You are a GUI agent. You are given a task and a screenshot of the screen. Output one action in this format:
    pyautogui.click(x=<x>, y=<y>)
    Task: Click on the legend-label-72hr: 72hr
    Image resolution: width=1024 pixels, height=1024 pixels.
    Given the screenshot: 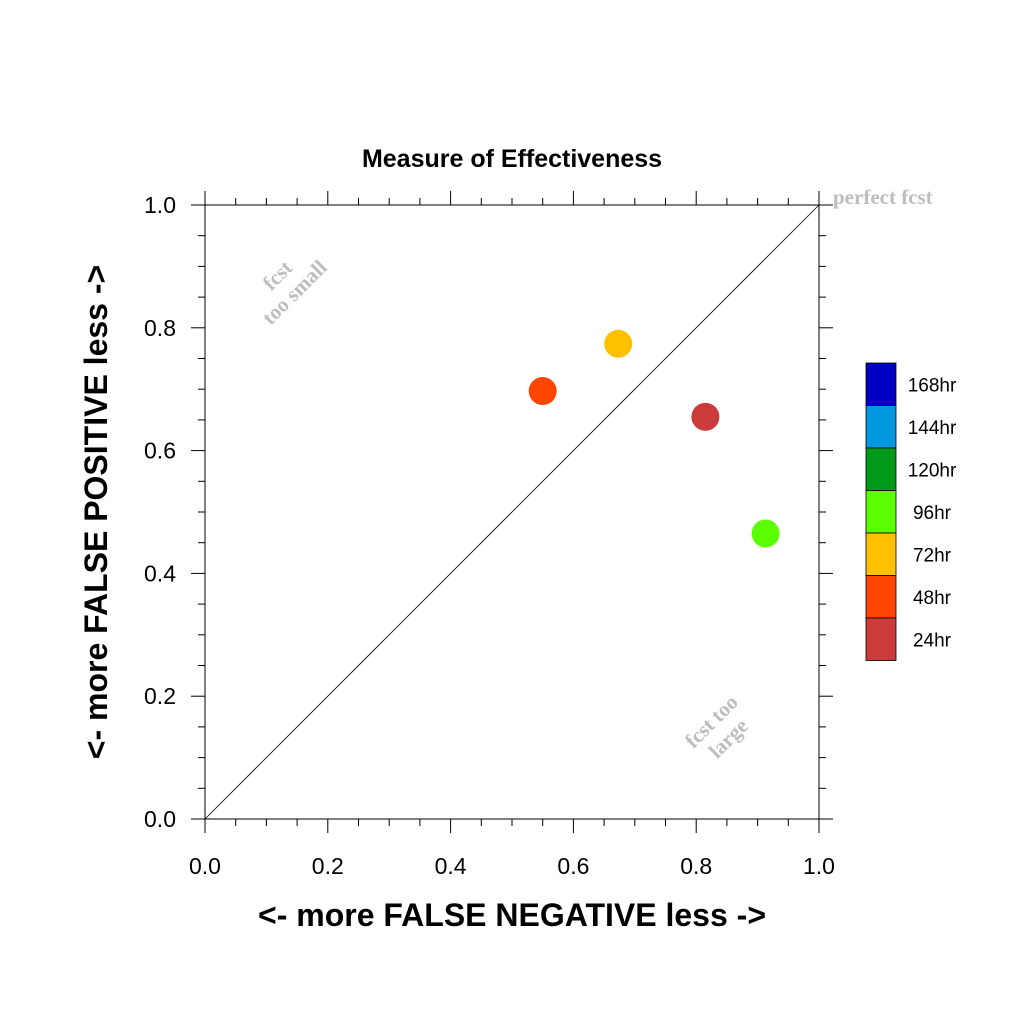 What is the action you would take?
    pyautogui.click(x=932, y=555)
    